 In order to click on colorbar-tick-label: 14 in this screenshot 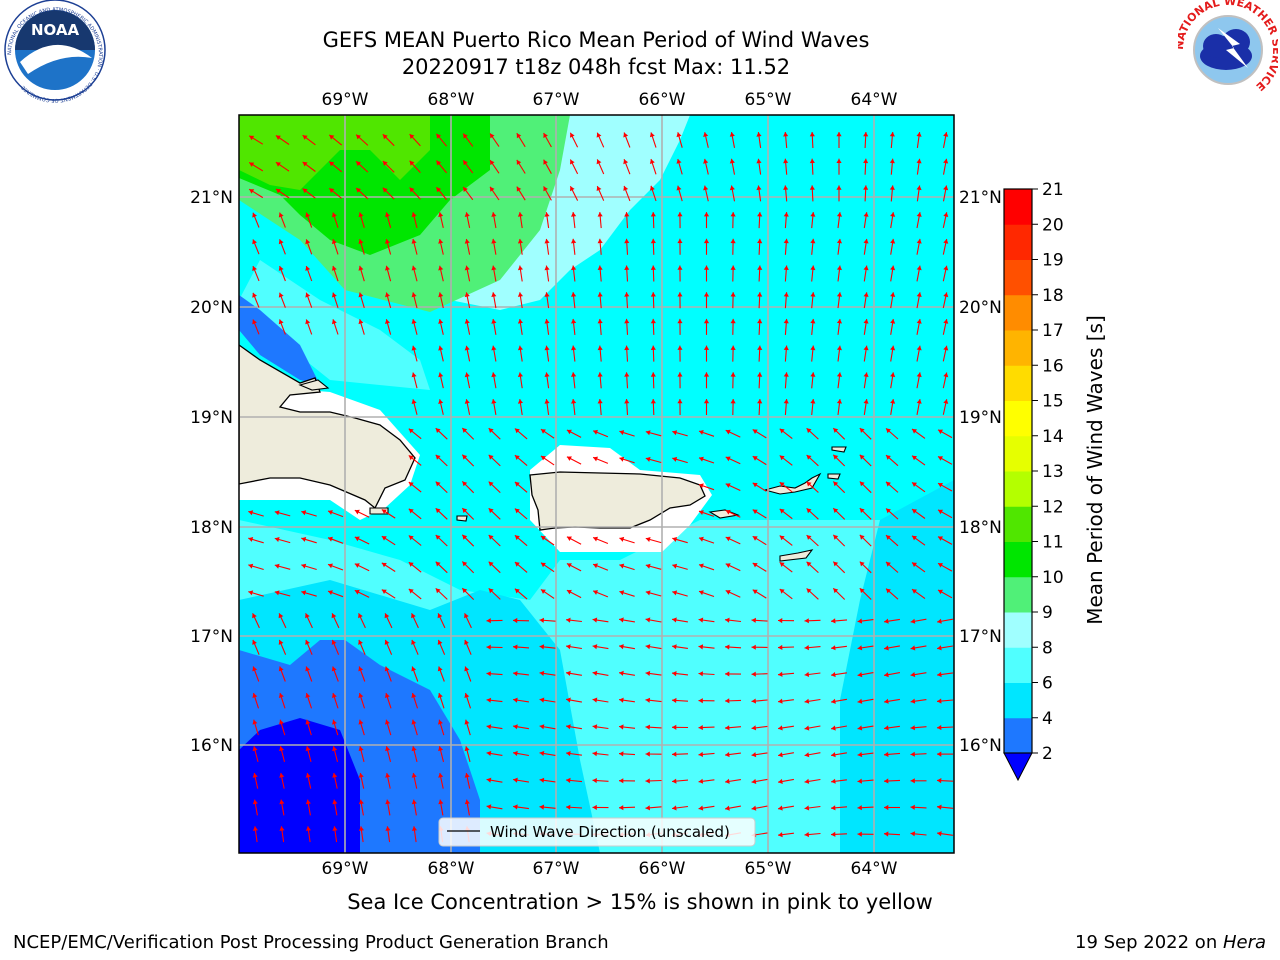, I will do `click(1053, 437)`.